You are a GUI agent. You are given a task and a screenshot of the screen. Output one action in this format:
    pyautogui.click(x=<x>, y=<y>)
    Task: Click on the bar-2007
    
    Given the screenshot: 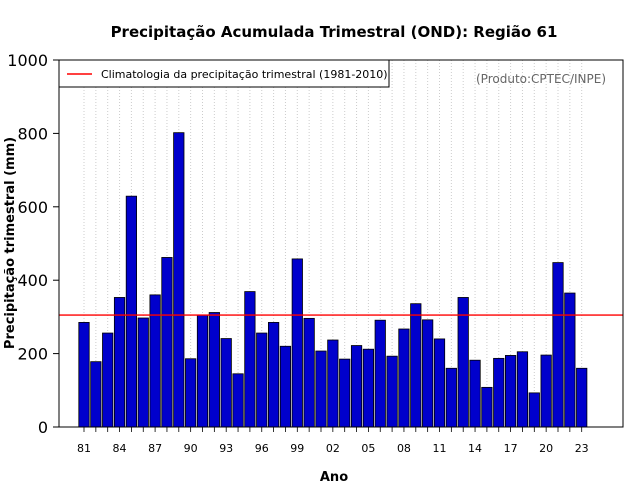 What is the action you would take?
    pyautogui.click(x=392, y=391)
    